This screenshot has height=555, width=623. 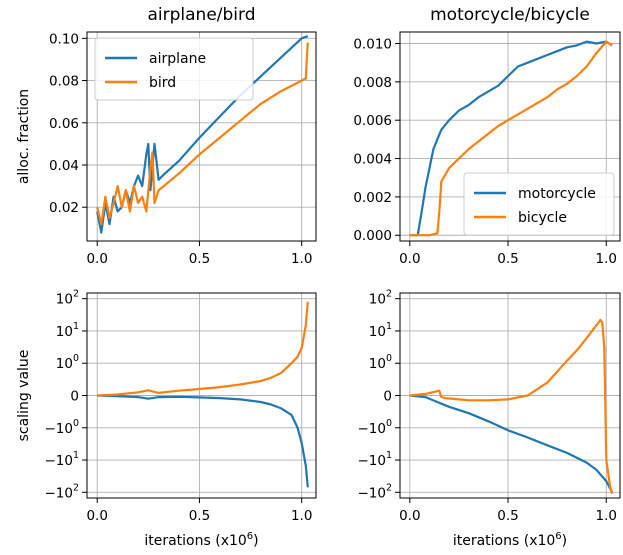 I want to click on y-tick-label: 0.08, so click(x=64, y=82).